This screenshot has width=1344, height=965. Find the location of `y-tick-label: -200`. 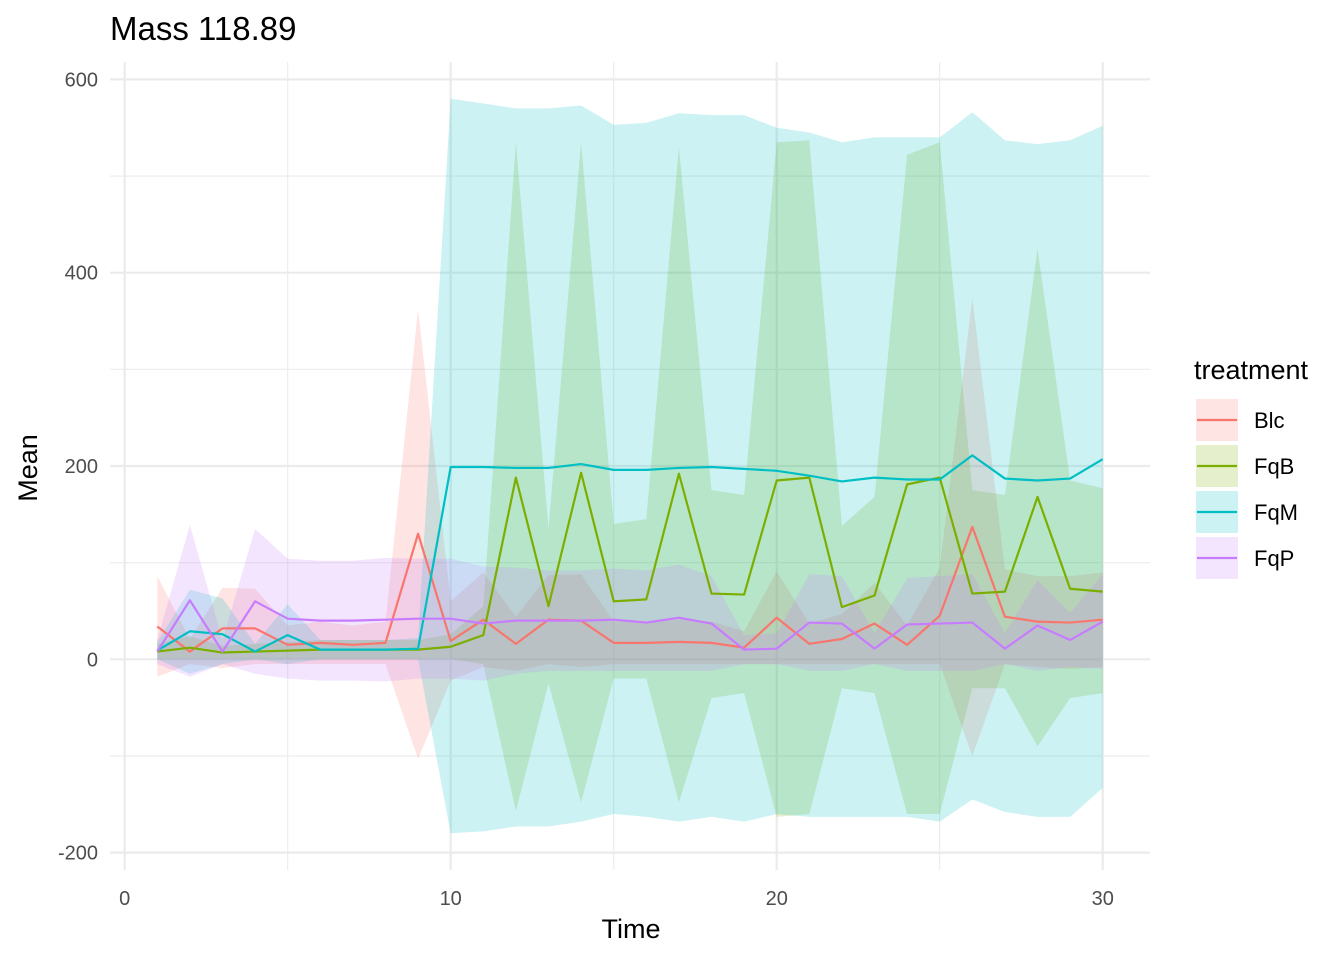

y-tick-label: -200 is located at coordinates (78, 854).